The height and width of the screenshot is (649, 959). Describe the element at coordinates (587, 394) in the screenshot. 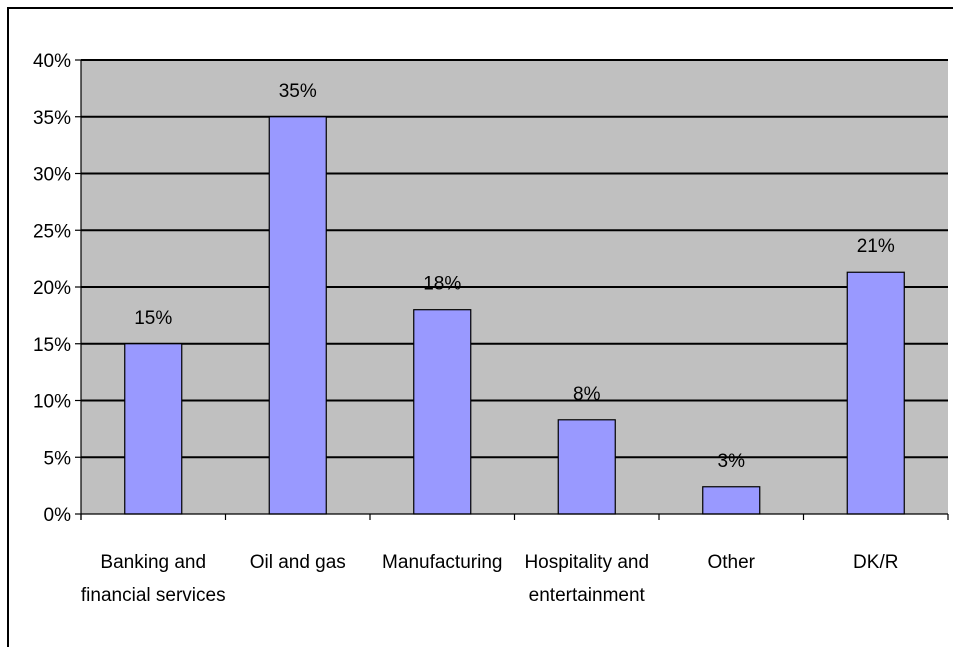

I see `data-label: 8%` at that location.